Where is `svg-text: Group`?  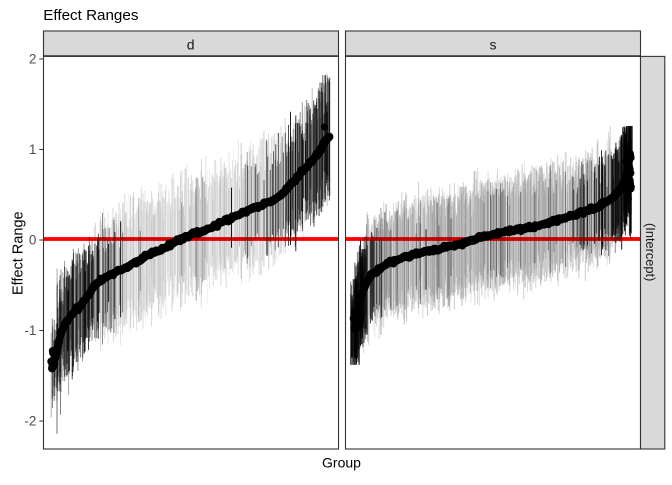 svg-text: Group is located at coordinates (341, 463).